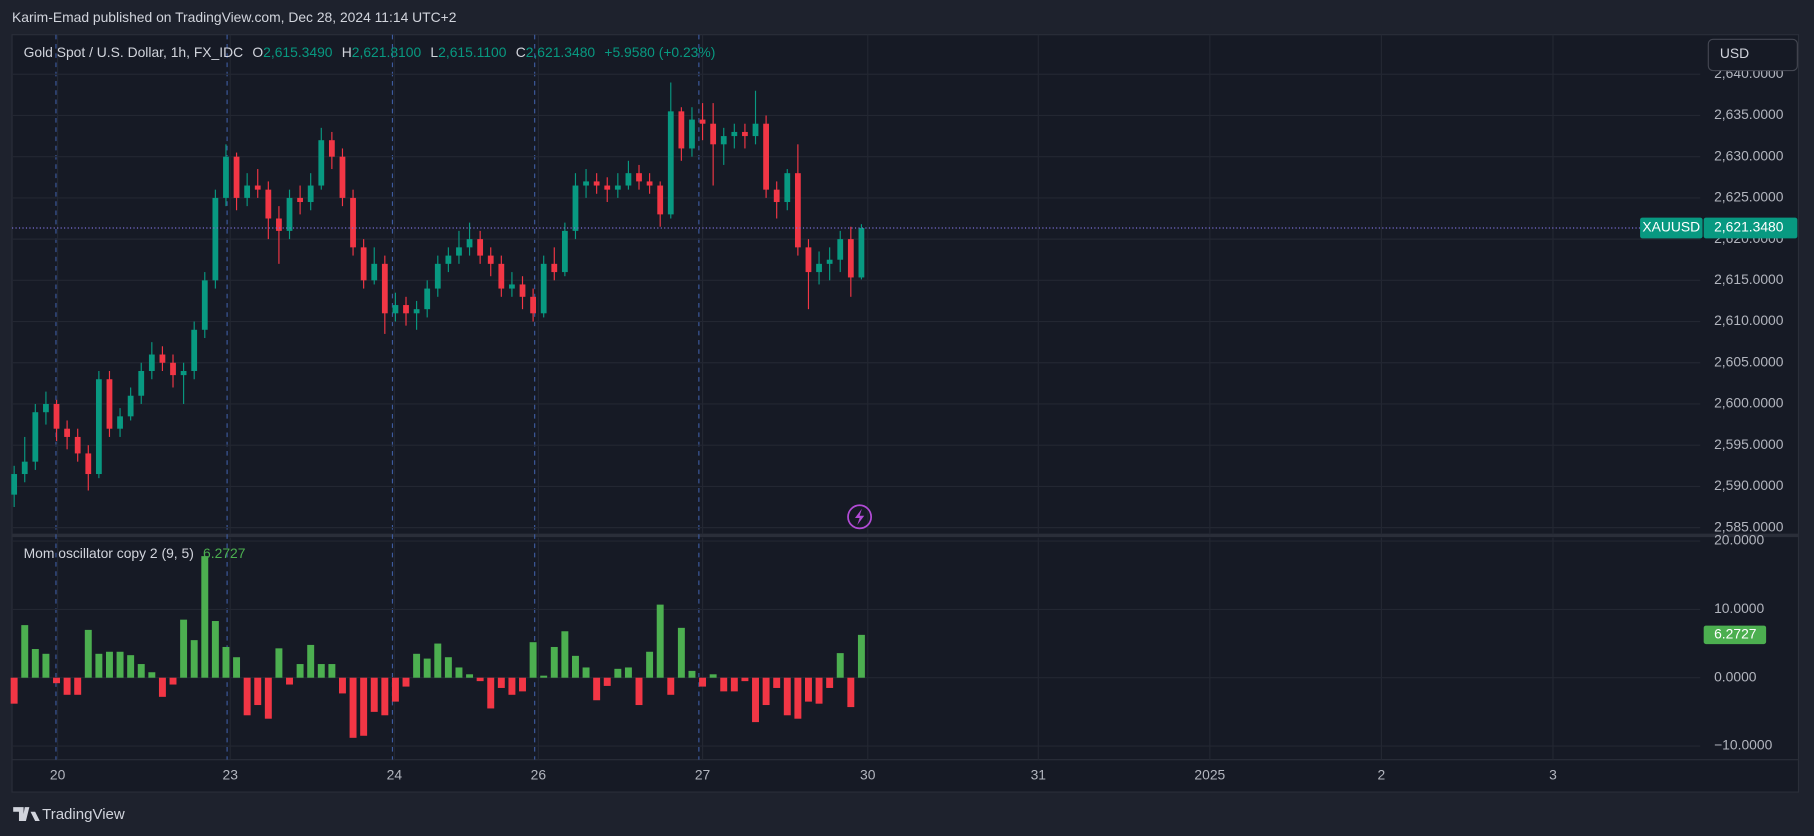  What do you see at coordinates (230, 775) in the screenshot?
I see `x-tick-label: 23` at bounding box center [230, 775].